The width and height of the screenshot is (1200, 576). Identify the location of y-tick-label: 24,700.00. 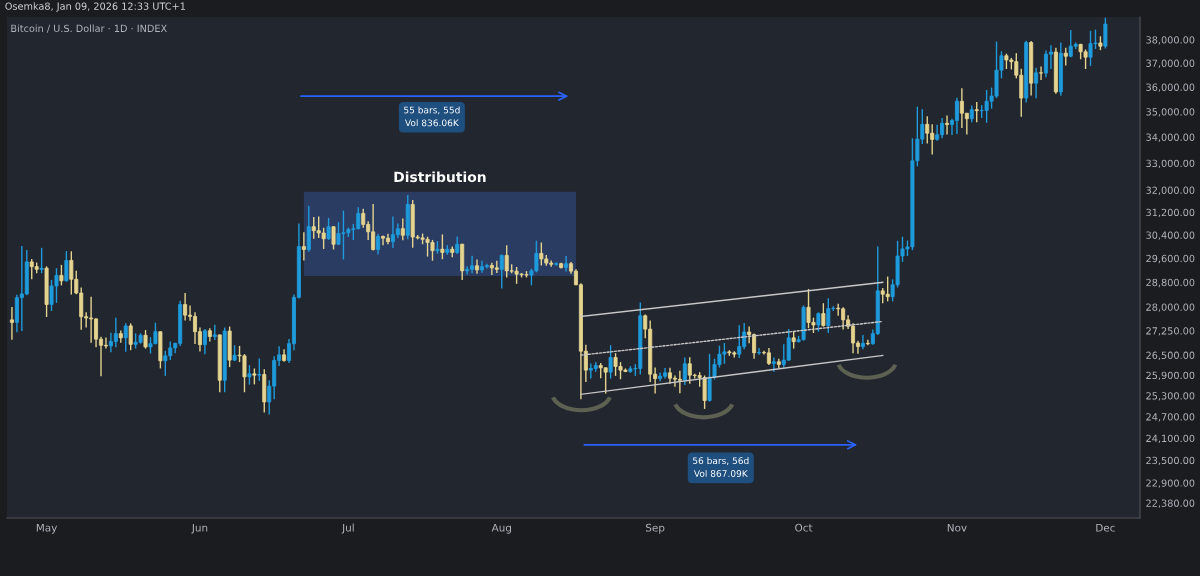
(1170, 417).